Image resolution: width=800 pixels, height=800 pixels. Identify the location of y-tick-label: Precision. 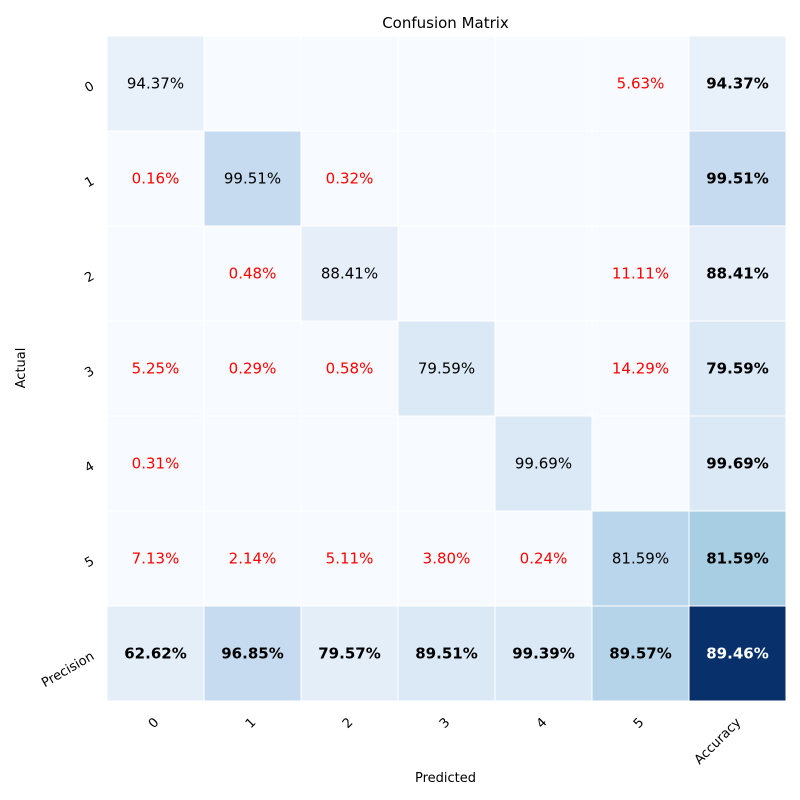
(68, 670).